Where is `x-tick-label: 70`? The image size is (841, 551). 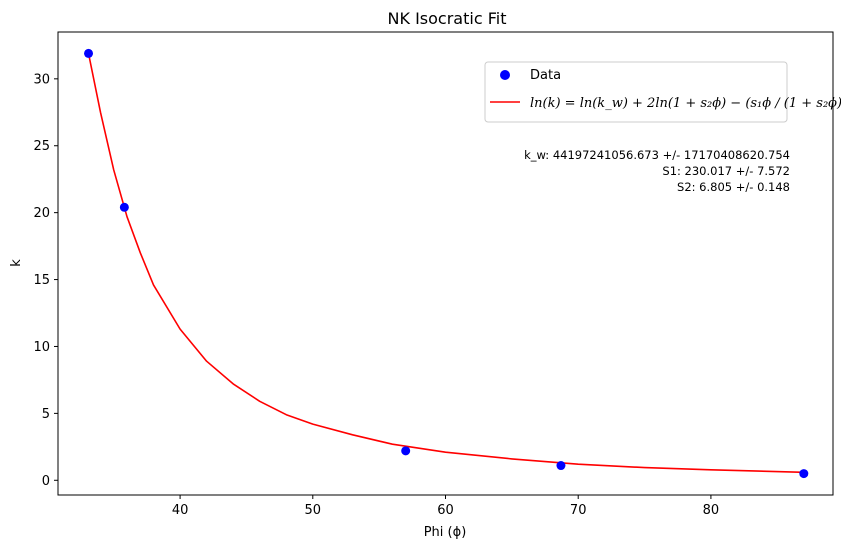
x-tick-label: 70 is located at coordinates (578, 510).